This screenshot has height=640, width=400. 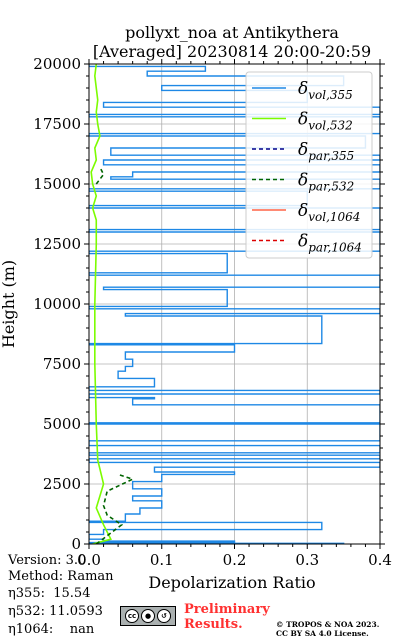 I want to click on eta532-text: η532: 11.0593, so click(x=55, y=611).